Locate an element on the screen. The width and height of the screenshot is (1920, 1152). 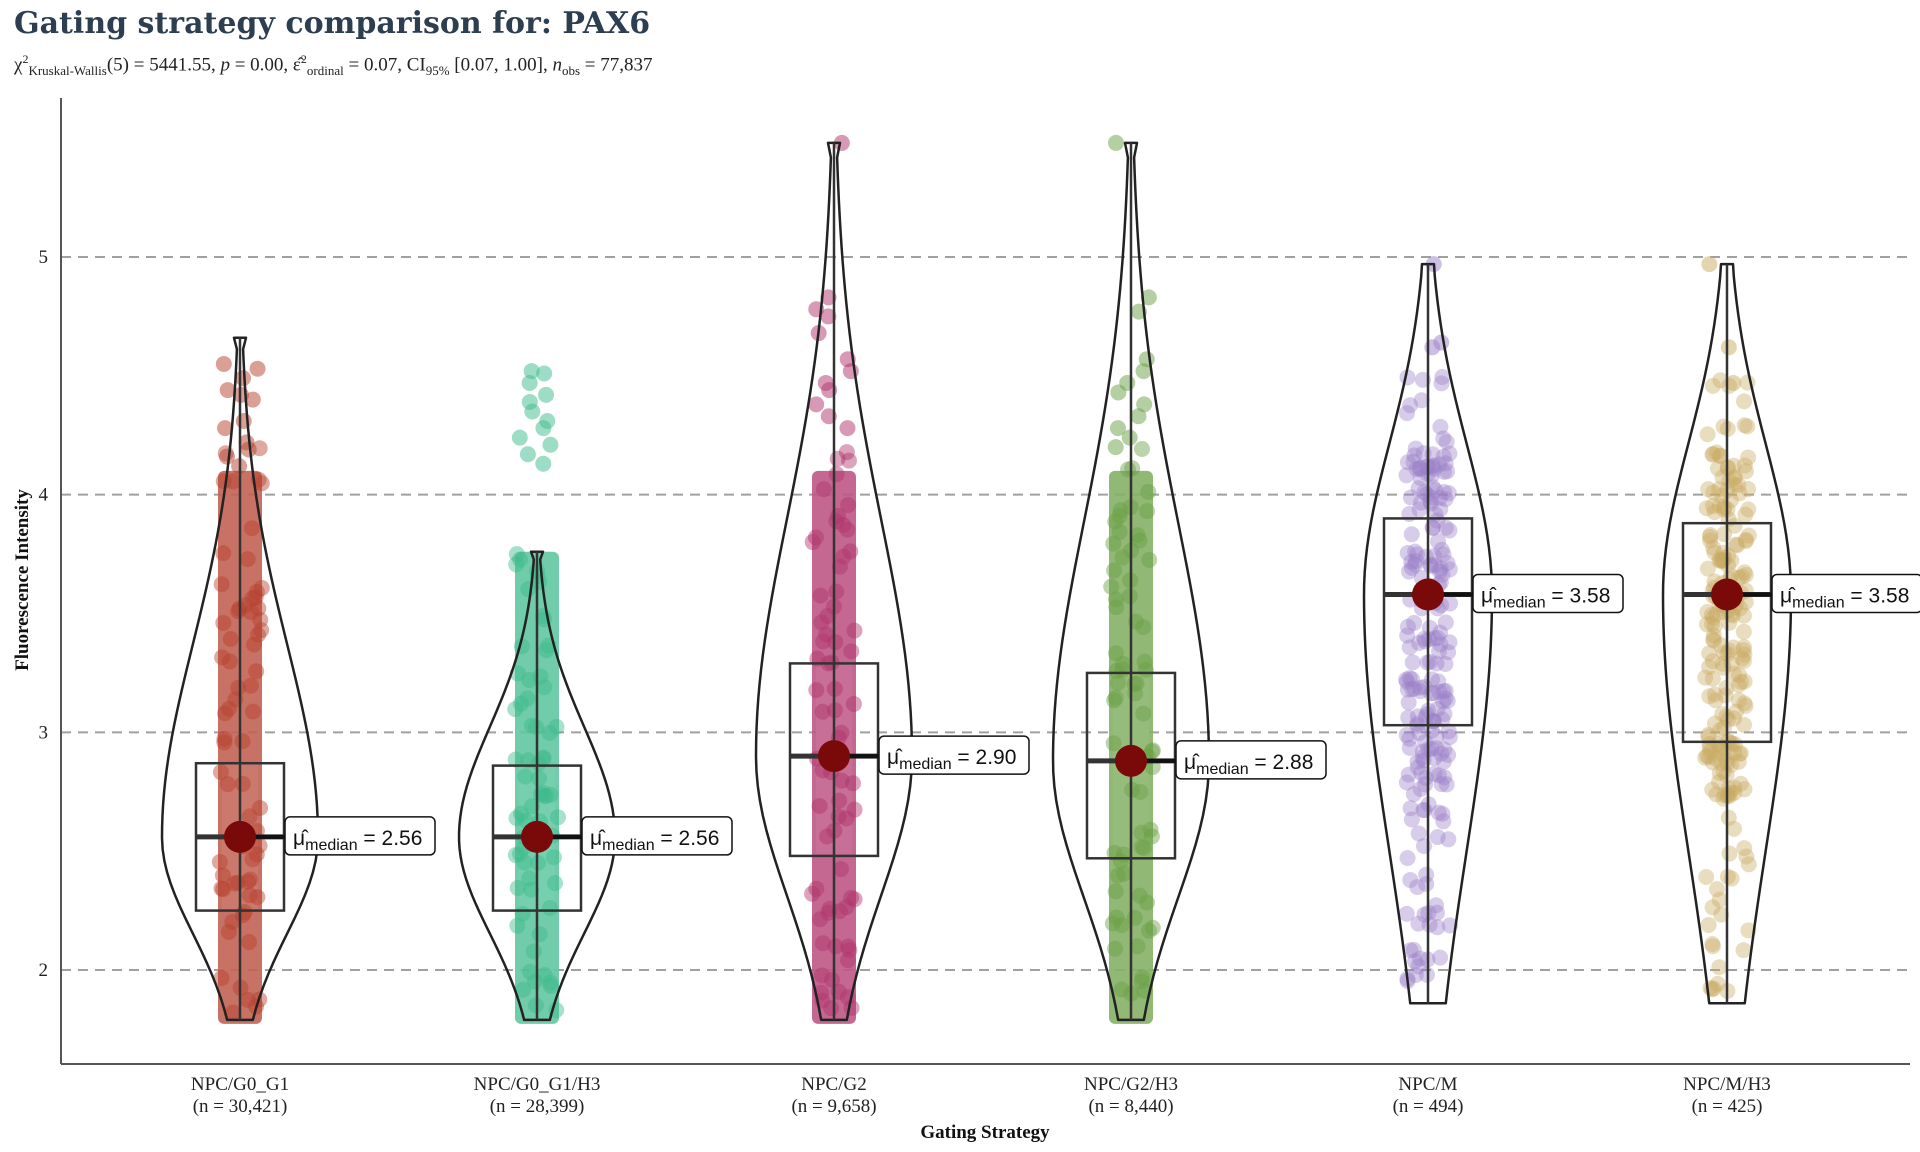
median-label-box is located at coordinates (1251, 760).